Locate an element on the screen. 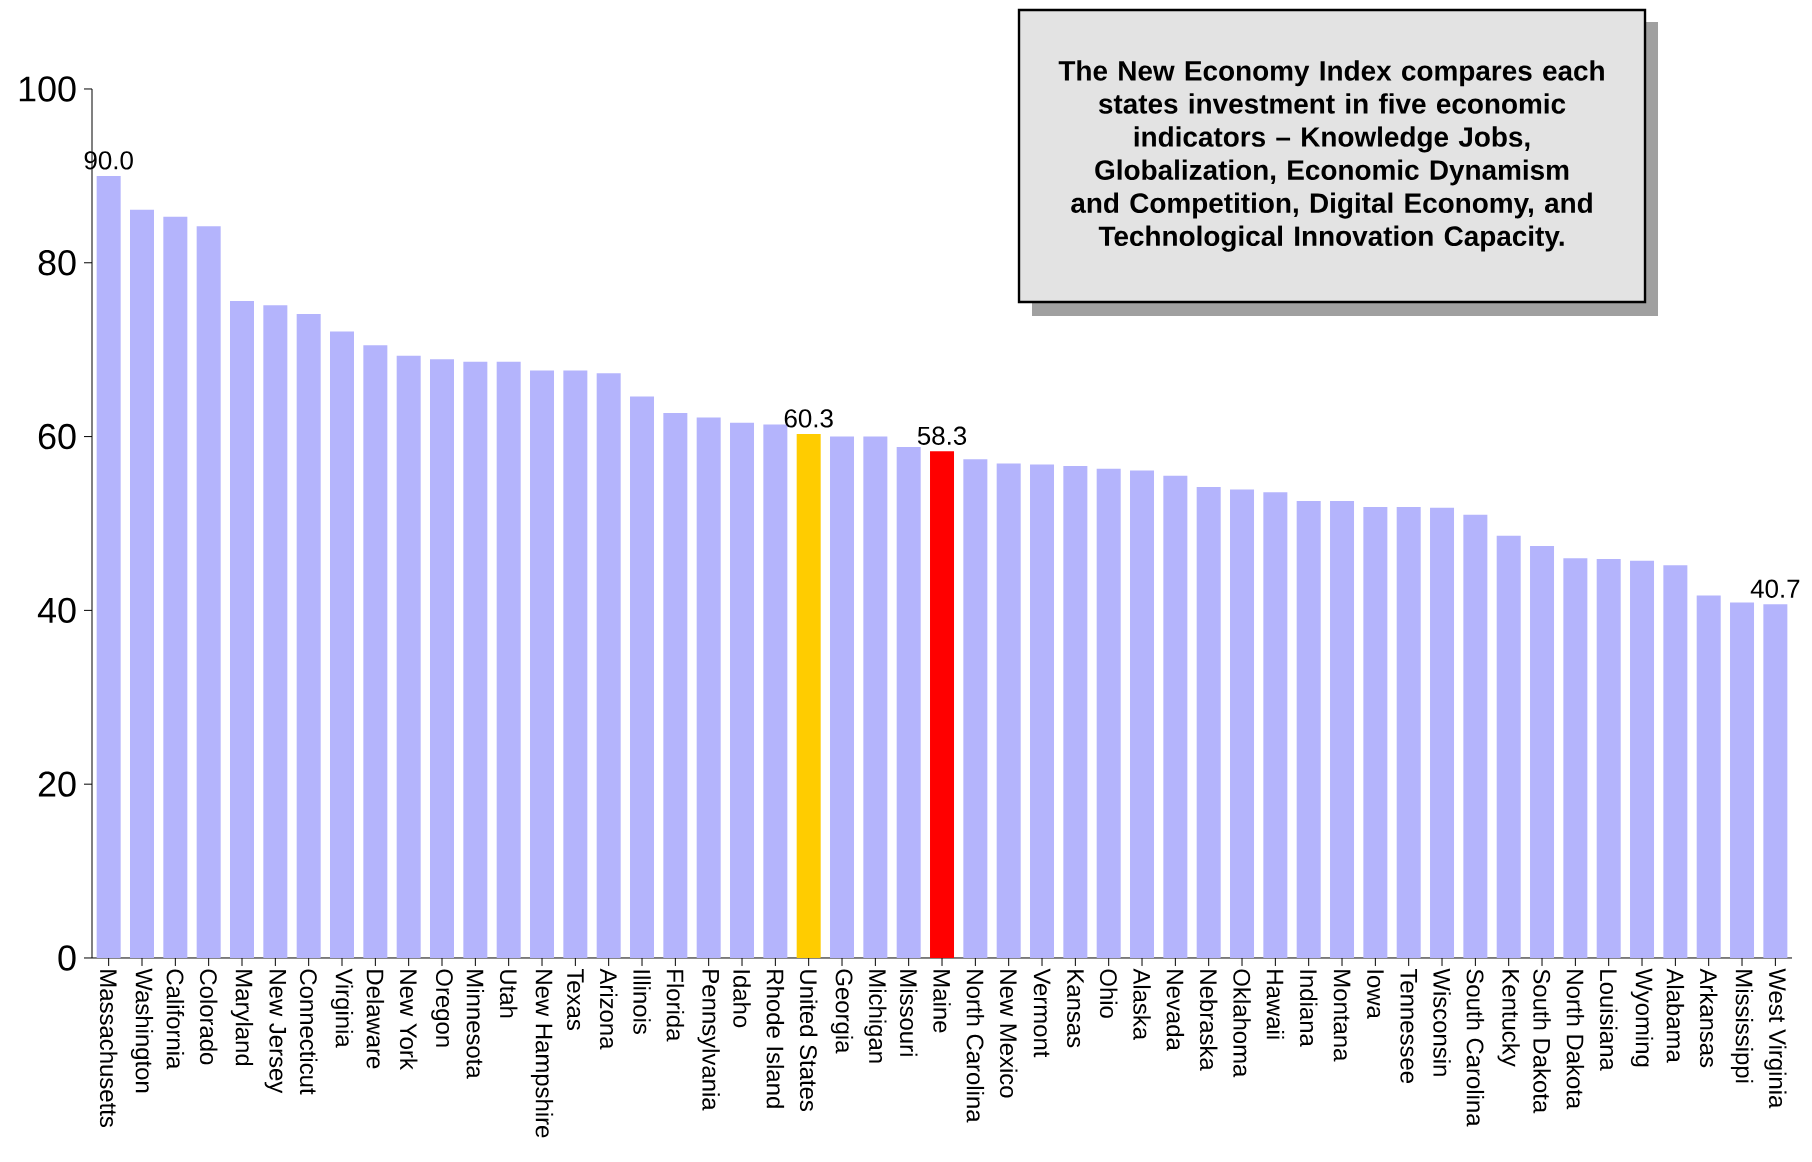 This screenshot has height=1162, width=1812. x-tick-label: South Carolina is located at coordinates (1475, 1048).